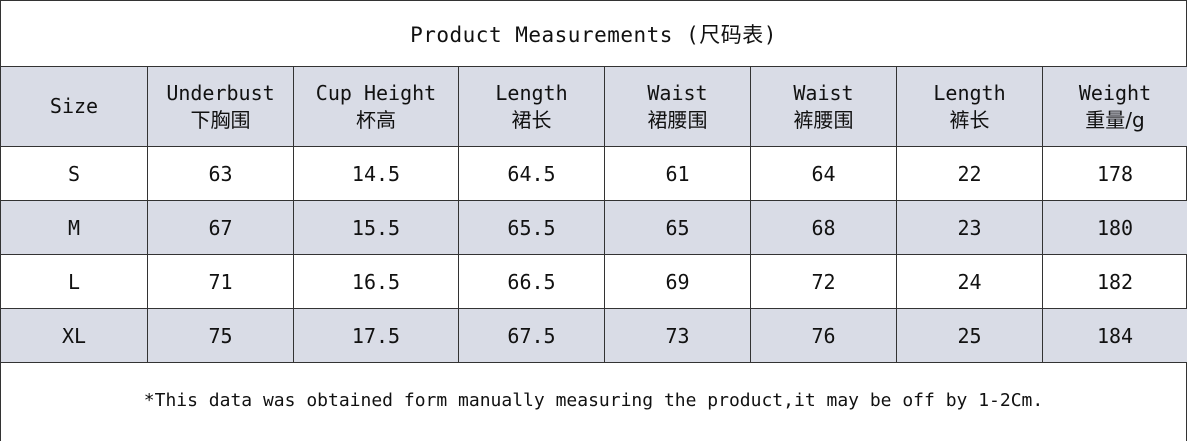 The height and width of the screenshot is (441, 1187). I want to click on header-pants-length-cn: 裤长, so click(969, 119).